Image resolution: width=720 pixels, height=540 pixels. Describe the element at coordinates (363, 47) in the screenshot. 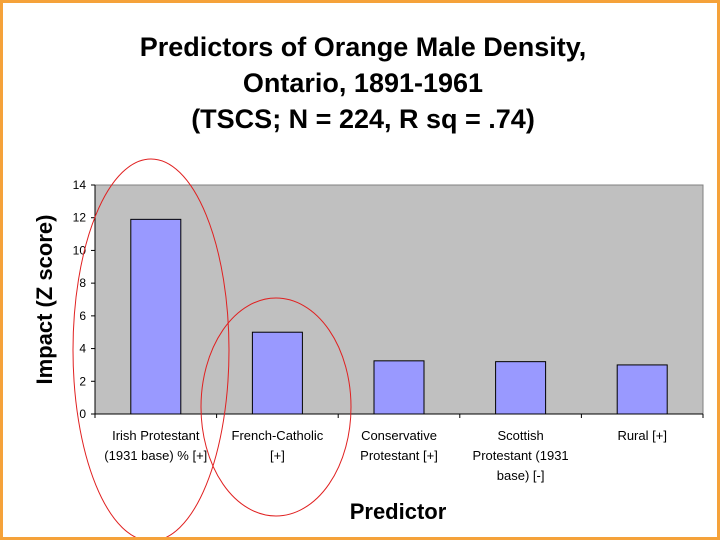

I see `title-line-1: Predictors of Orange Male Density,` at that location.